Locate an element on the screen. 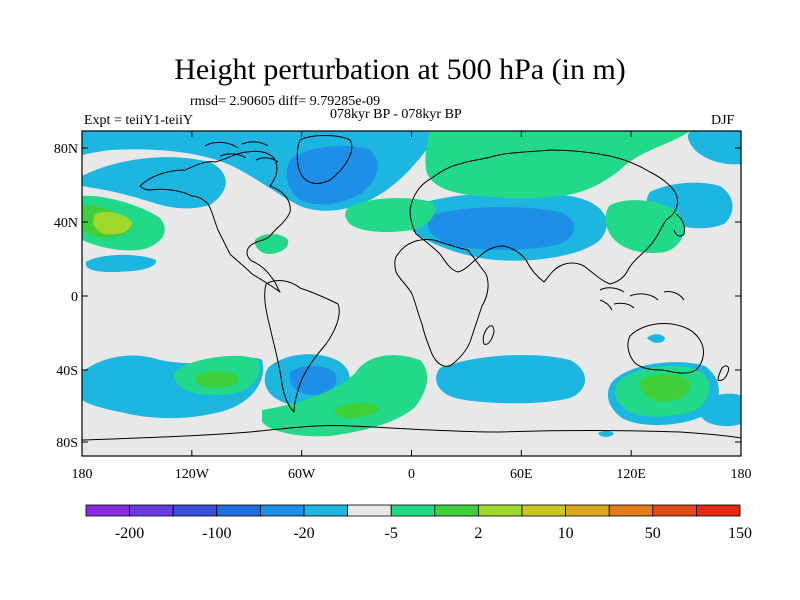  season-label: DJF is located at coordinates (723, 120).